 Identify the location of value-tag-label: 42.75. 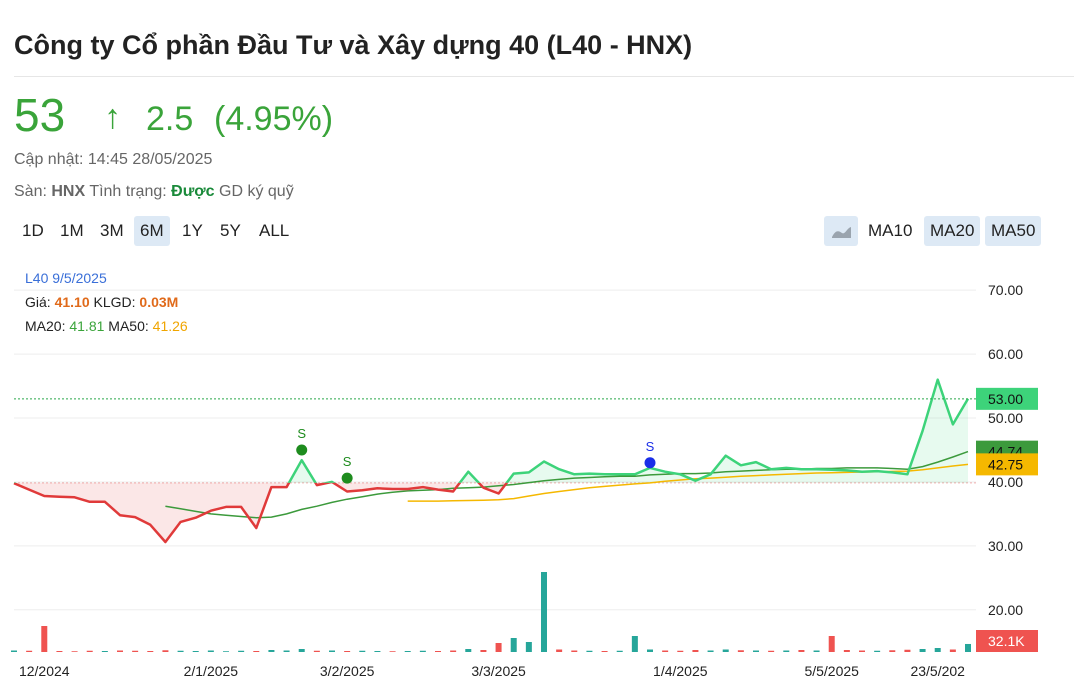
(1005, 464).